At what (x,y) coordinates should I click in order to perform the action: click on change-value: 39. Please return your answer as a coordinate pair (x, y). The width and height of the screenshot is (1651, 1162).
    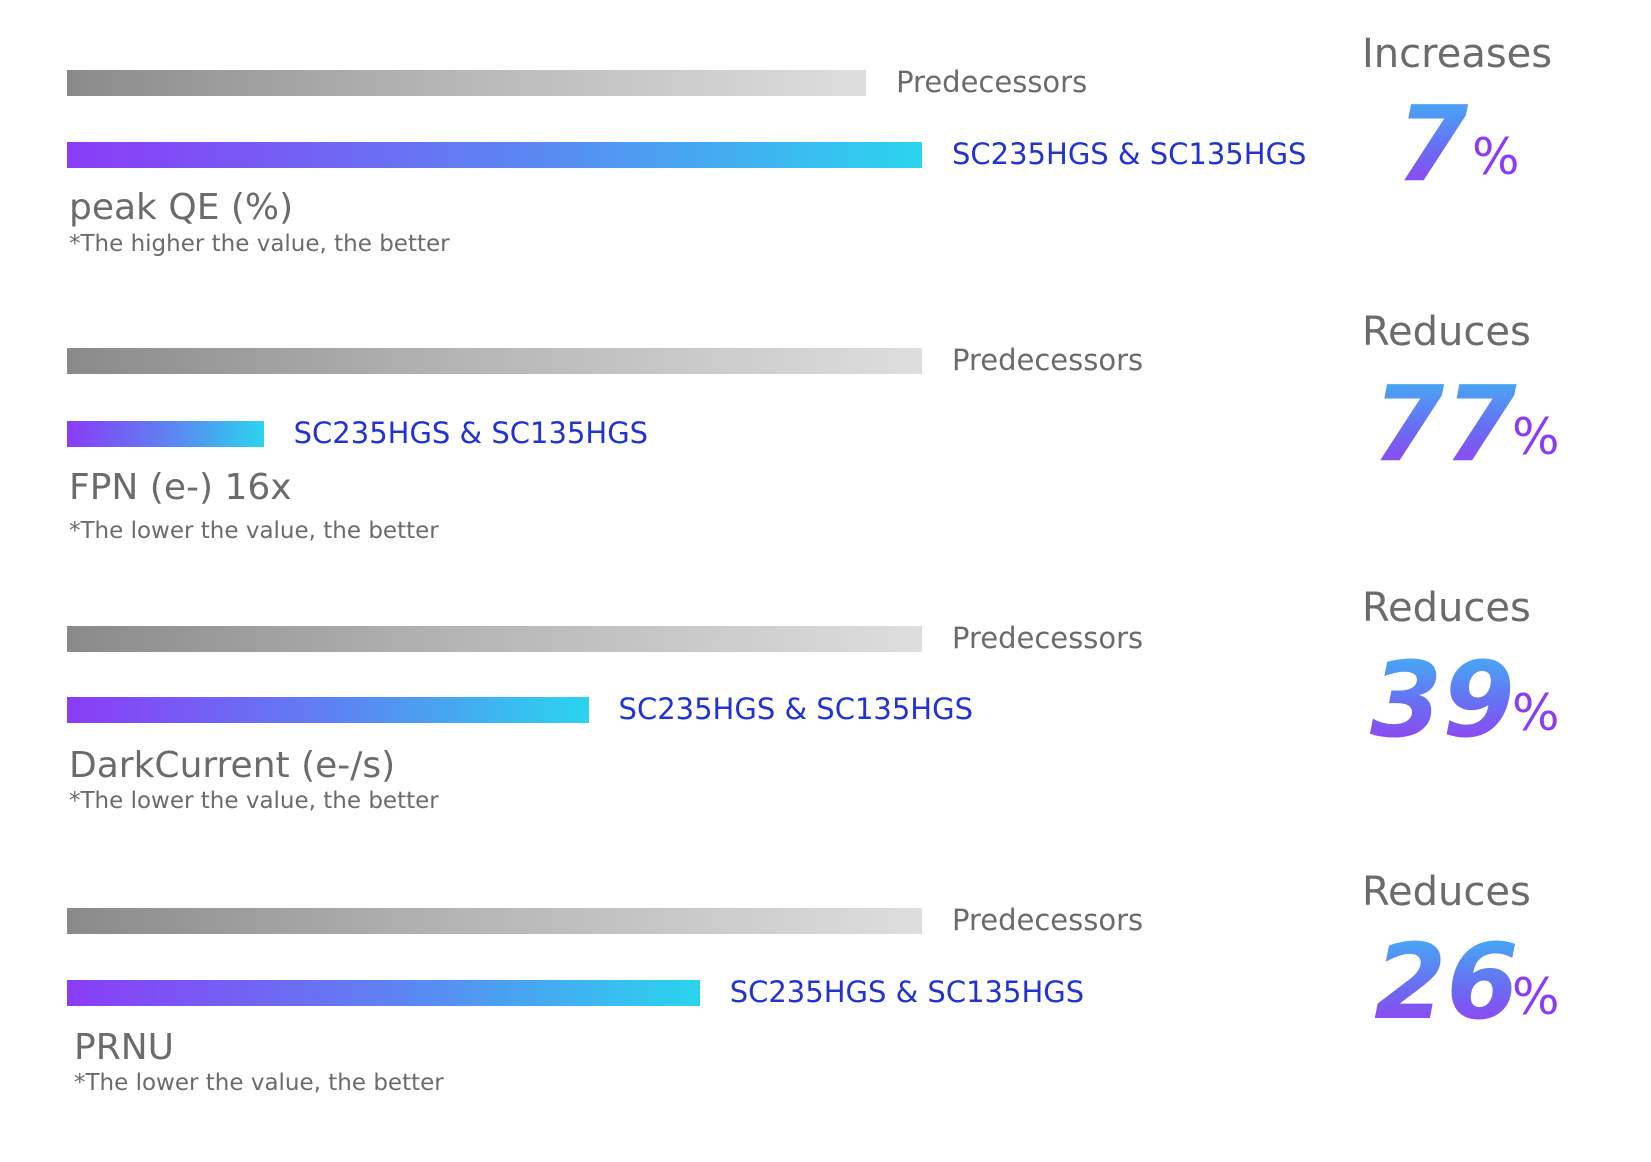
    Looking at the image, I should click on (1442, 700).